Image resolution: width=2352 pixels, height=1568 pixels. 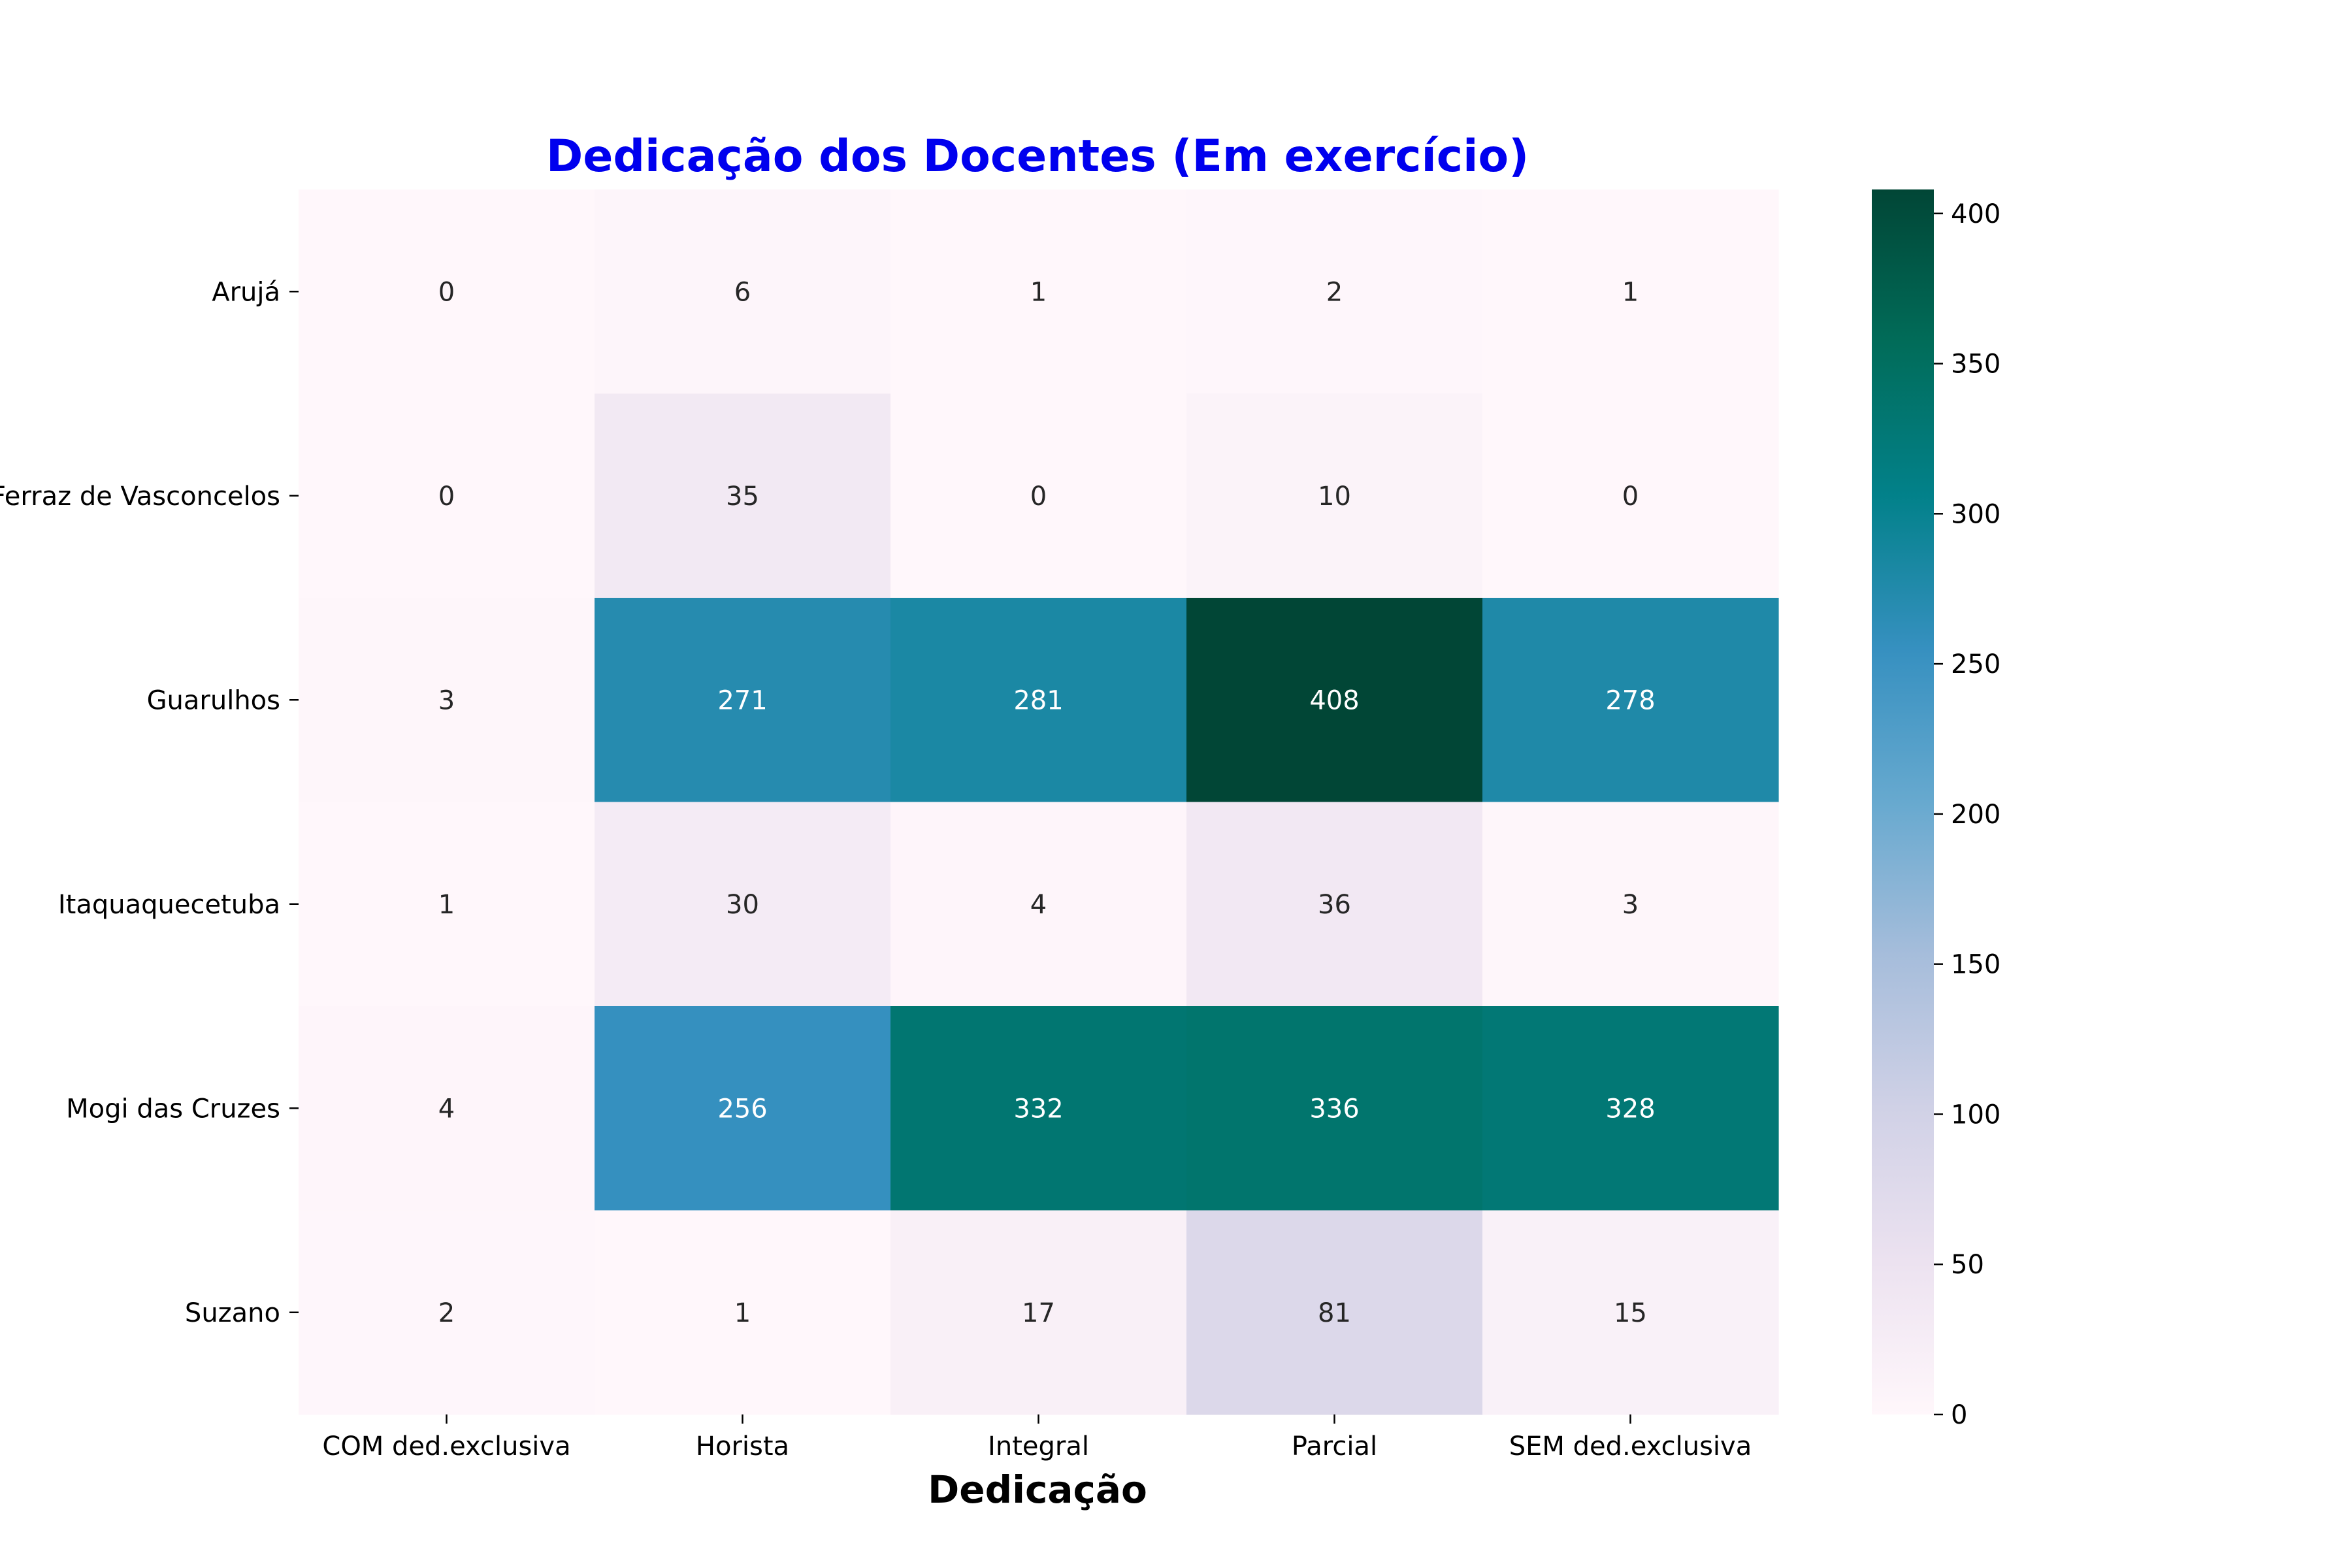 What do you see at coordinates (1976, 1115) in the screenshot?
I see `colorbar-tick-label: 100` at bounding box center [1976, 1115].